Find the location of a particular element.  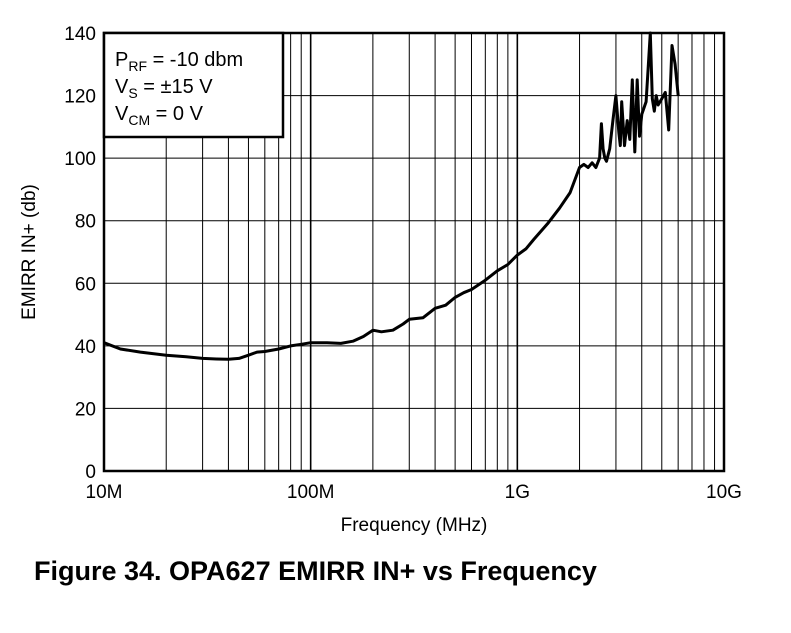

x-axis-title: Frequency (MHz) is located at coordinates (414, 525).